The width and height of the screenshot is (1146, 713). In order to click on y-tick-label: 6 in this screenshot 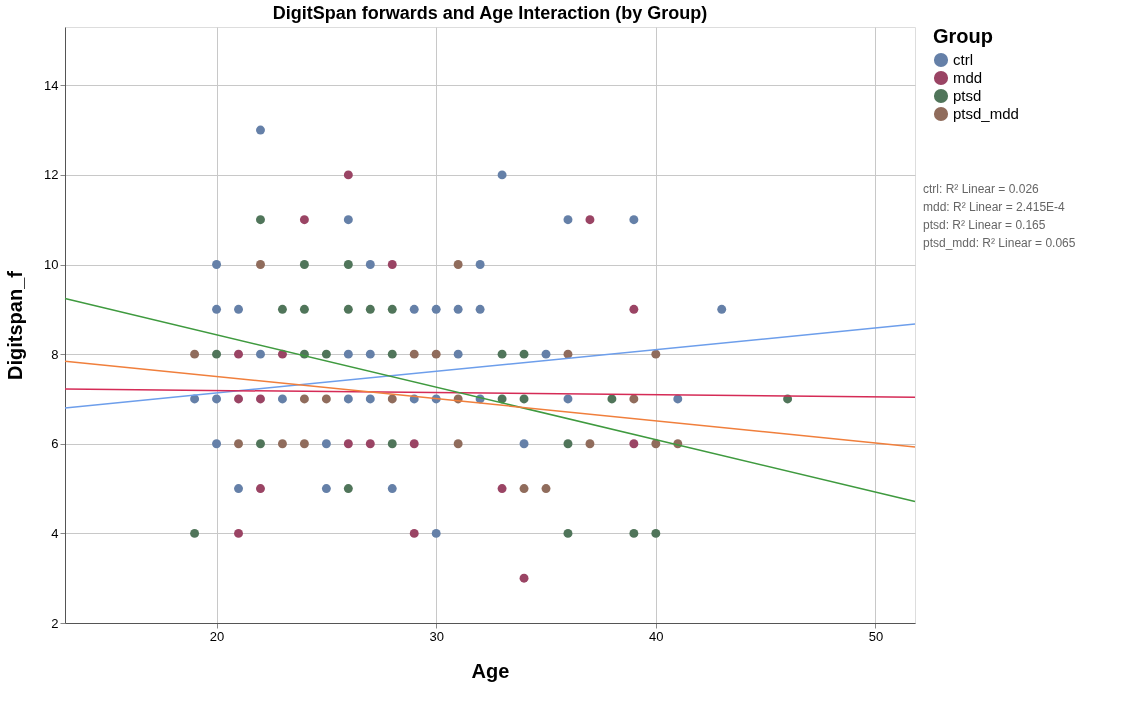, I will do `click(55, 444)`.